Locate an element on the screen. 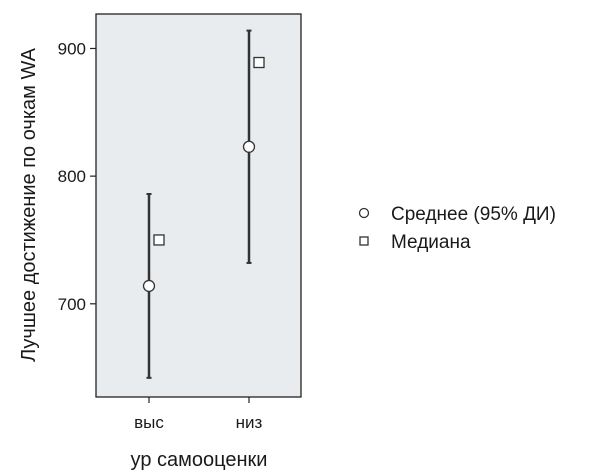 This screenshot has width=610, height=473. legend-label-mean: Среднее (95% ДИ) is located at coordinates (473, 214).